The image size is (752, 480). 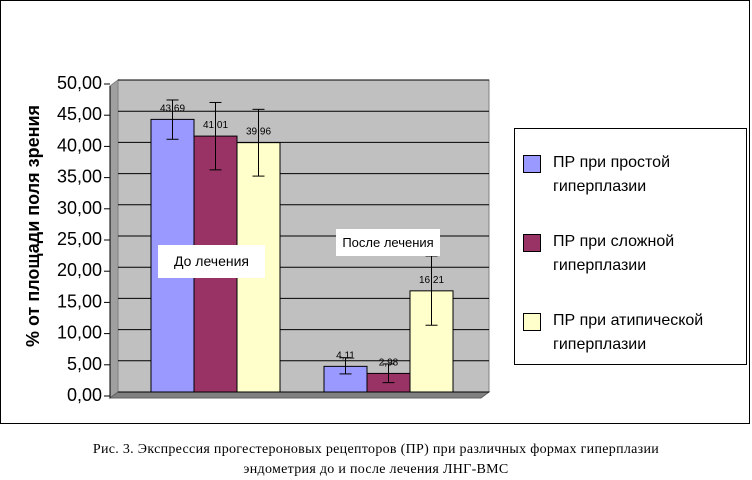 What do you see at coordinates (652, 254) in the screenshot?
I see `legend-label-complex: ПР при сложной гиперплазии` at bounding box center [652, 254].